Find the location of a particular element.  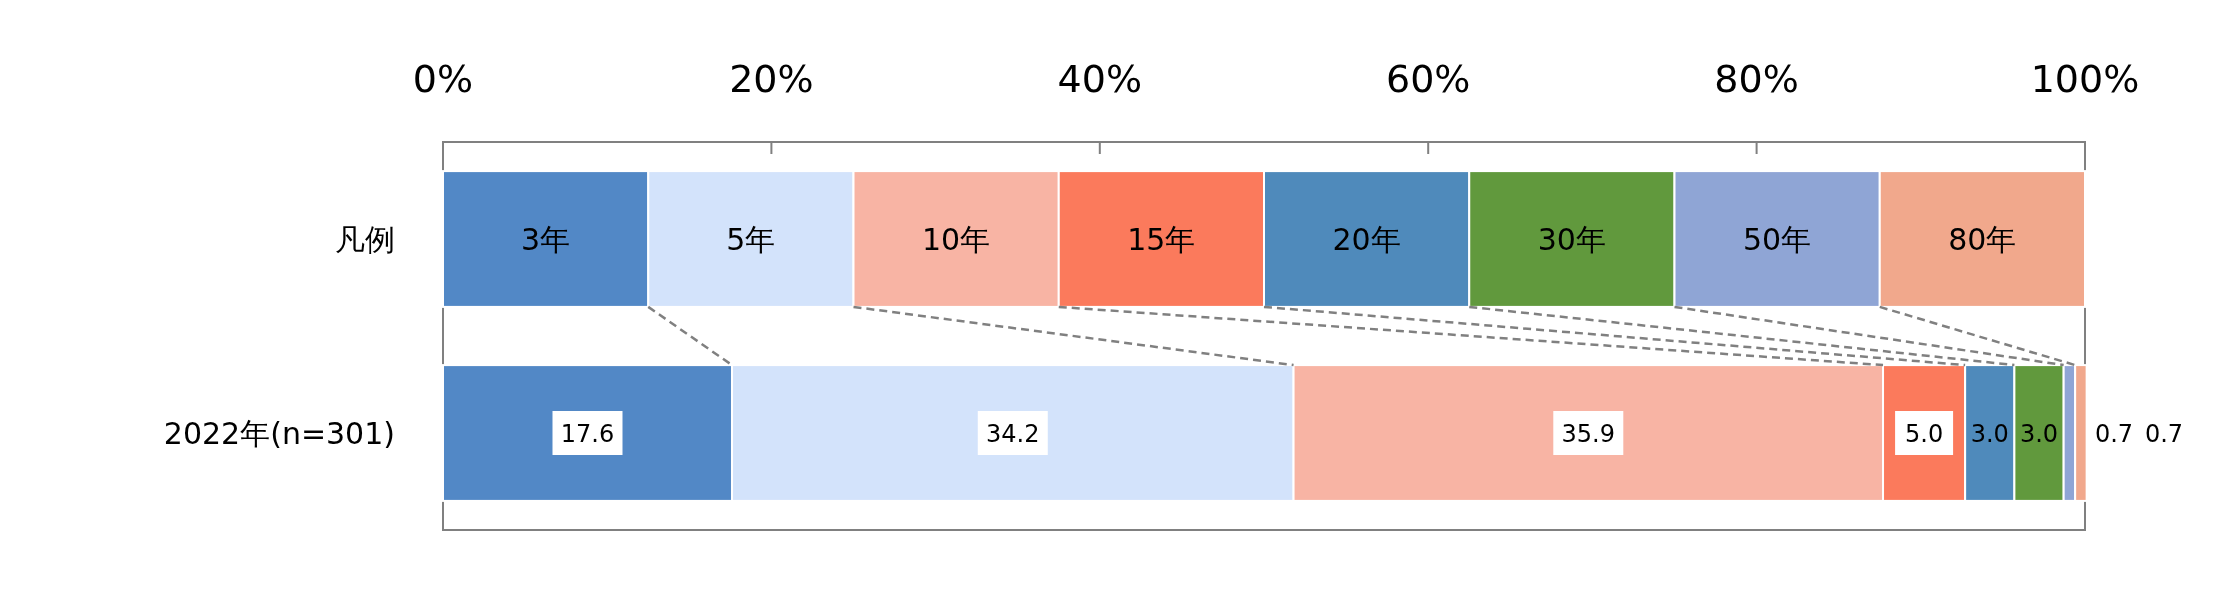

series-label: 5年 is located at coordinates (751, 239).